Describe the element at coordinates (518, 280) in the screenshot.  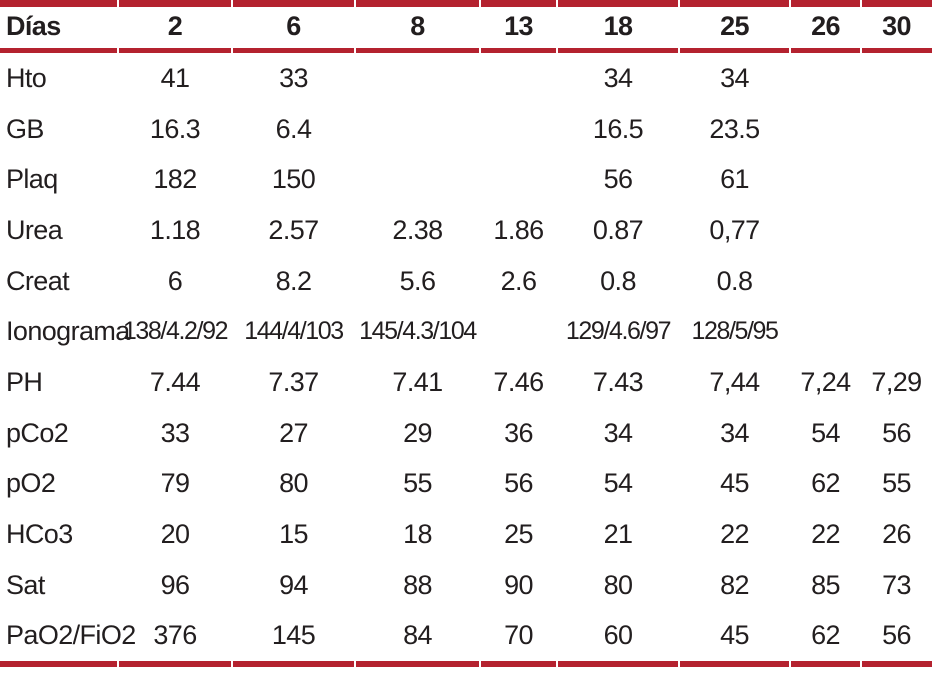
I see `value-cell: 2.6` at that location.